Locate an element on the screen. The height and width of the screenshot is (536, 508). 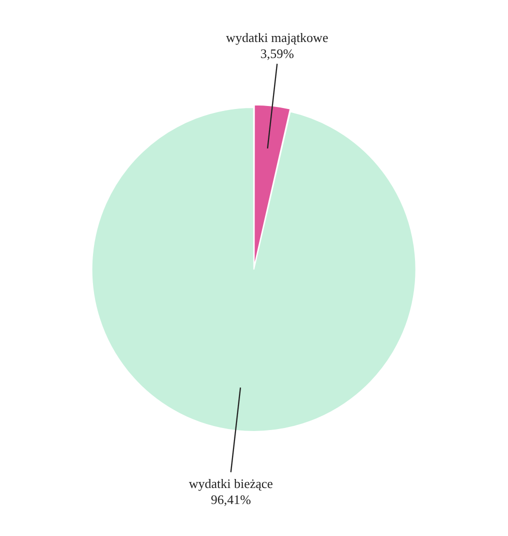
data-label: 96,41% is located at coordinates (231, 500).